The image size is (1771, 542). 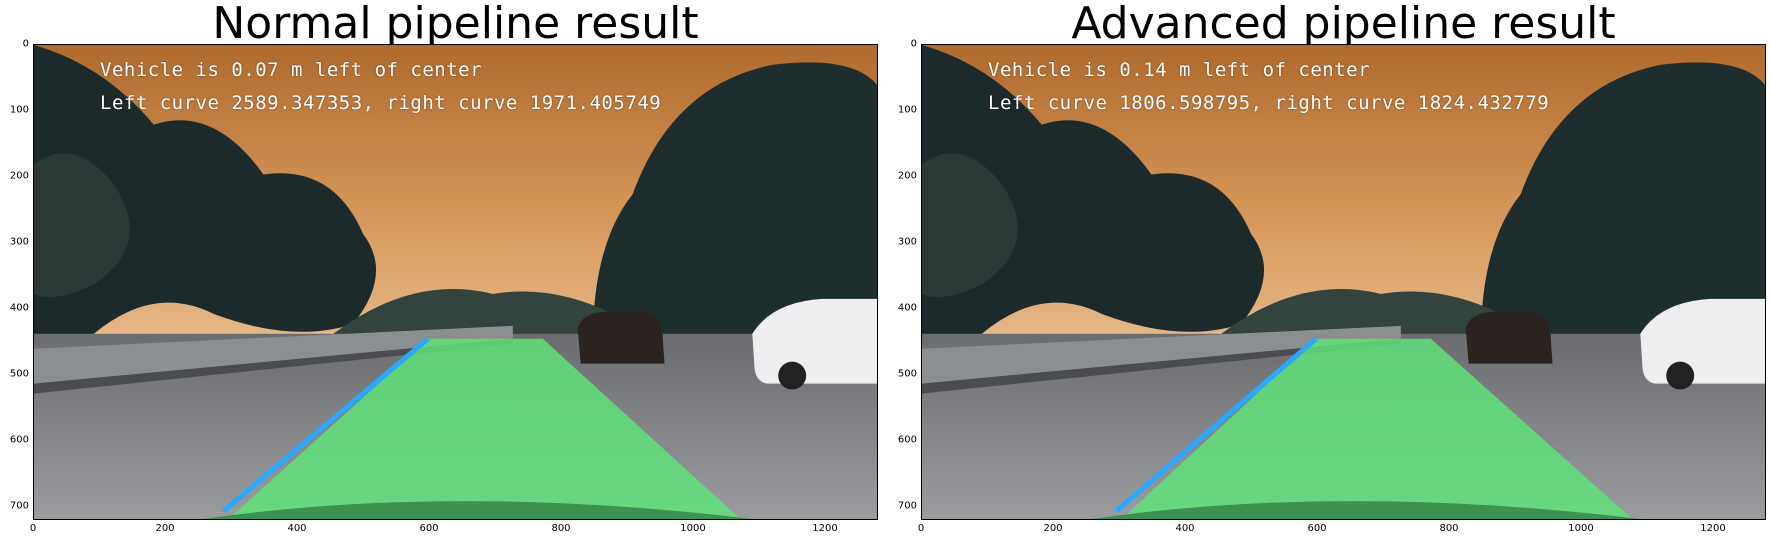 What do you see at coordinates (1343, 24) in the screenshot?
I see `panel-title: Advanced pipeline result` at bounding box center [1343, 24].